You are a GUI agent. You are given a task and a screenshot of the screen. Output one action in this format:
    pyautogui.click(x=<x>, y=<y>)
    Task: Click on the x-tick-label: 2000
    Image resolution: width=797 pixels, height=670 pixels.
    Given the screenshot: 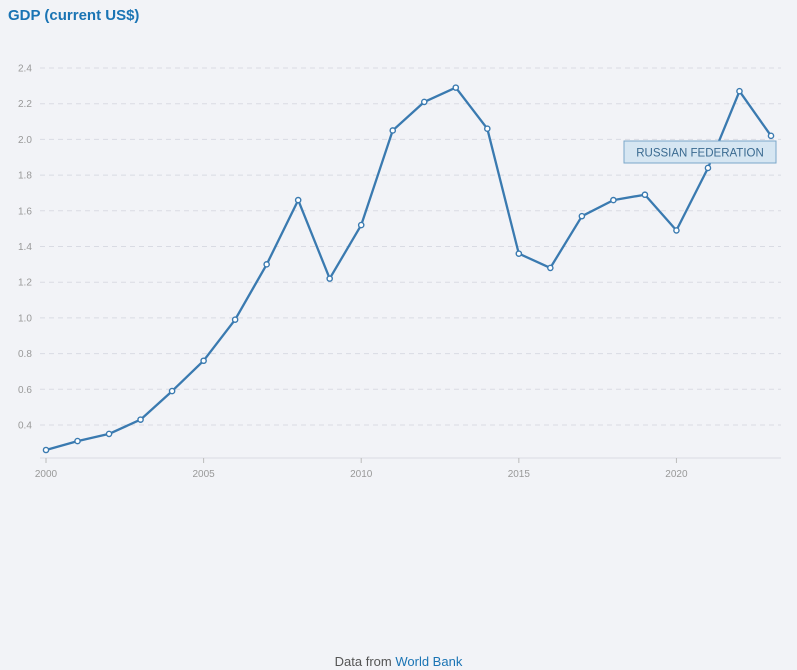 What is the action you would take?
    pyautogui.click(x=46, y=474)
    